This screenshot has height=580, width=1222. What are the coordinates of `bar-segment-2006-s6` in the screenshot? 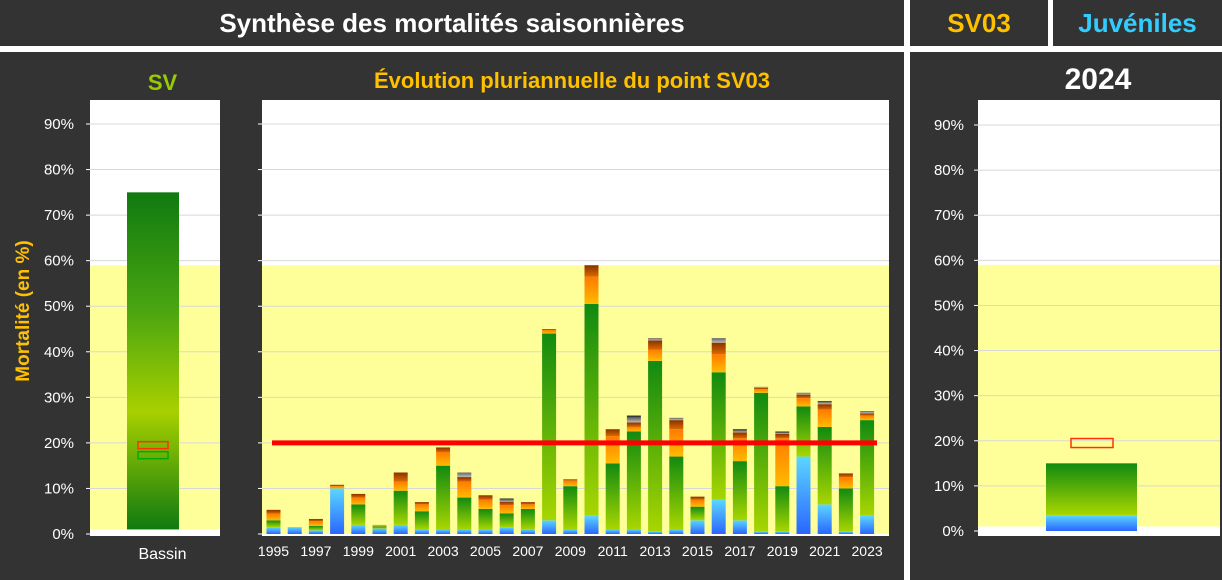 It's located at (506, 499).